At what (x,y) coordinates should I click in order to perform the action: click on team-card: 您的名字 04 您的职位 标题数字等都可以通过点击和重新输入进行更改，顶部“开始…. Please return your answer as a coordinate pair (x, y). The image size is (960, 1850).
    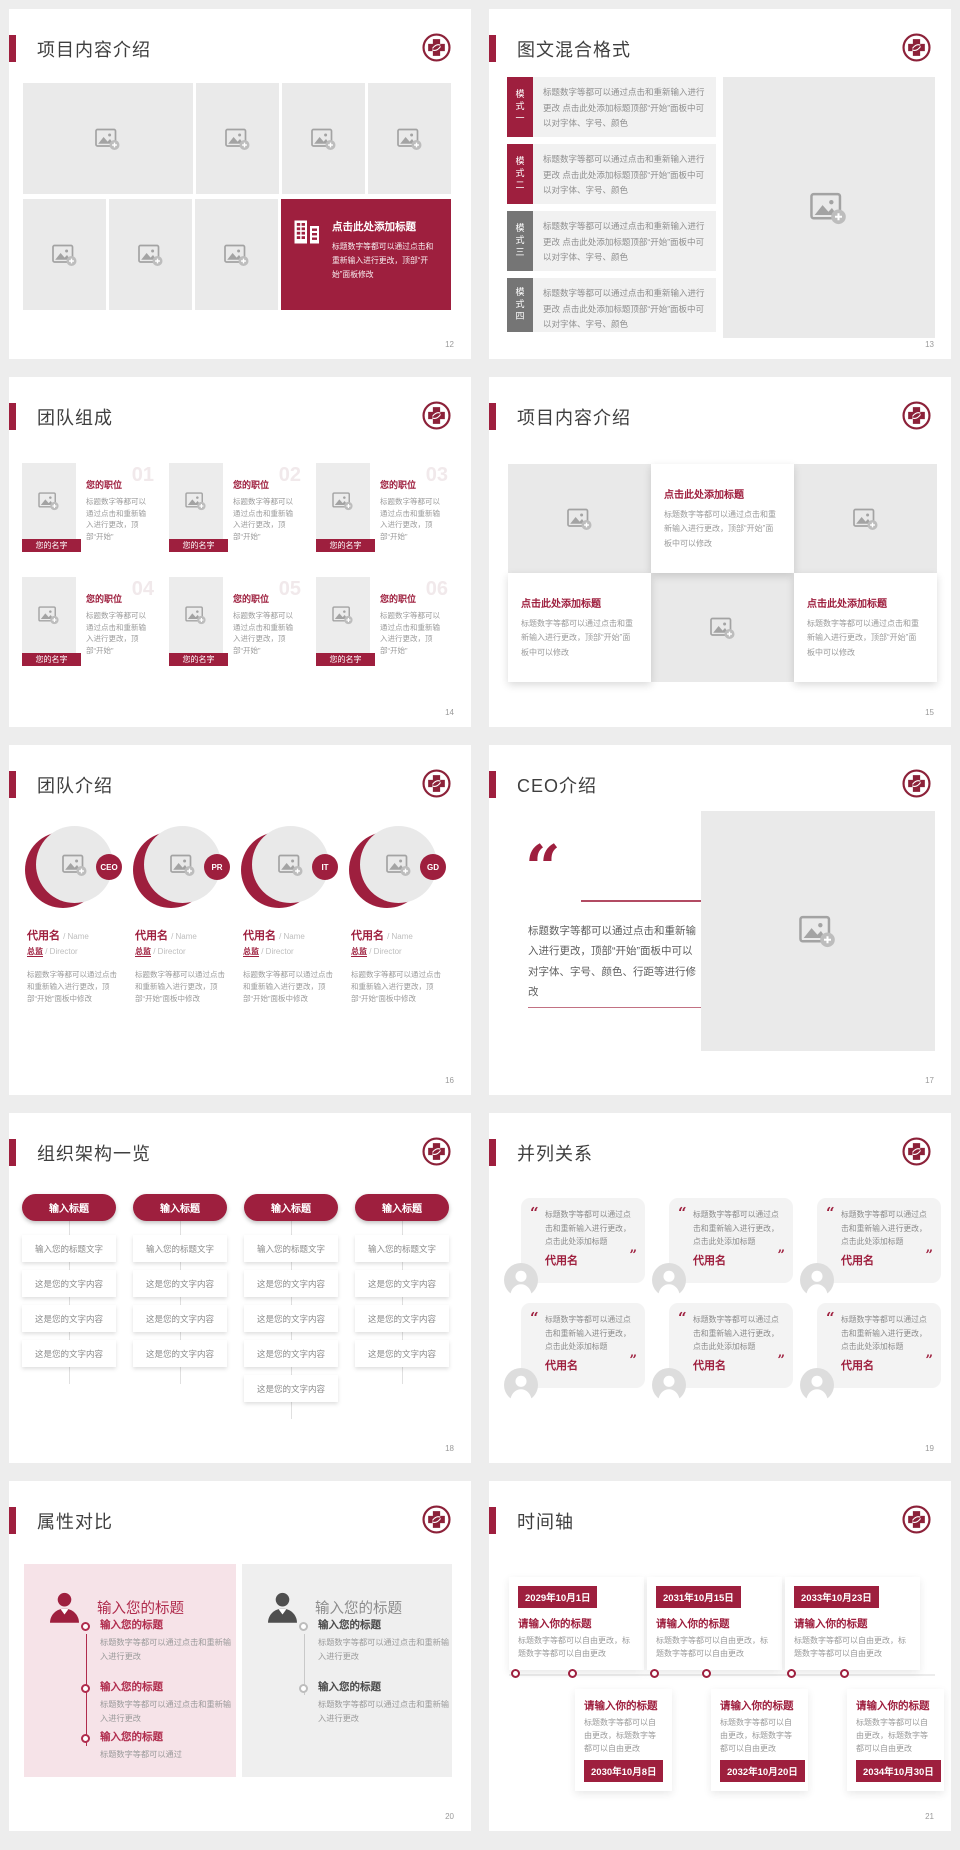
    Looking at the image, I should click on (89, 621).